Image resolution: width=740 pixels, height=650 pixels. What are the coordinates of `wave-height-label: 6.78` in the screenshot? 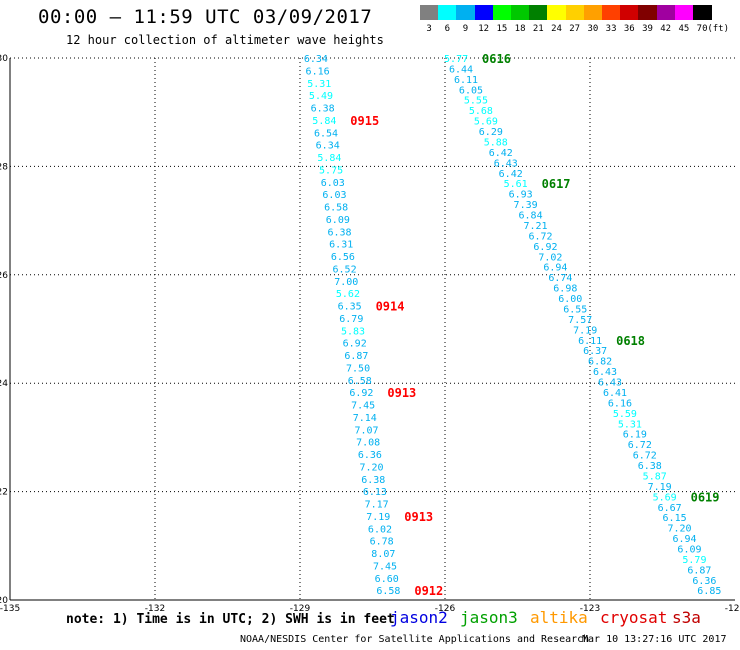 It's located at (382, 542).